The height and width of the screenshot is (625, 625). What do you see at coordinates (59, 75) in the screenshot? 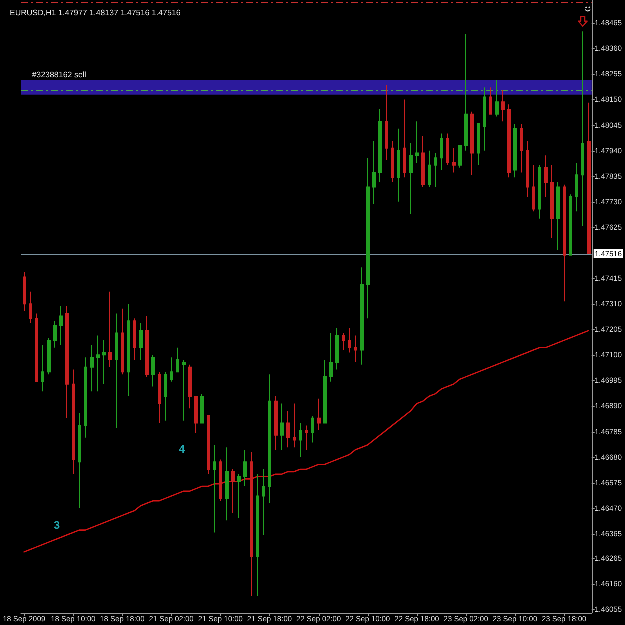
I see `ref-line-label: #32388162 sell` at bounding box center [59, 75].